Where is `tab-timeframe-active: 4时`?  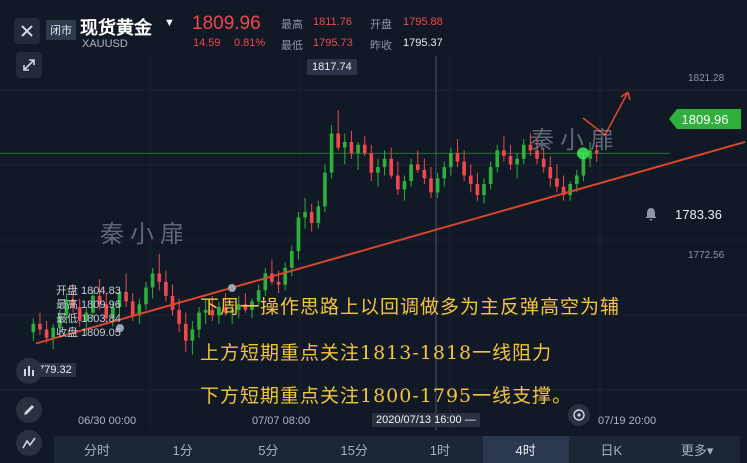
tab-timeframe-active: 4时 is located at coordinates (525, 449).